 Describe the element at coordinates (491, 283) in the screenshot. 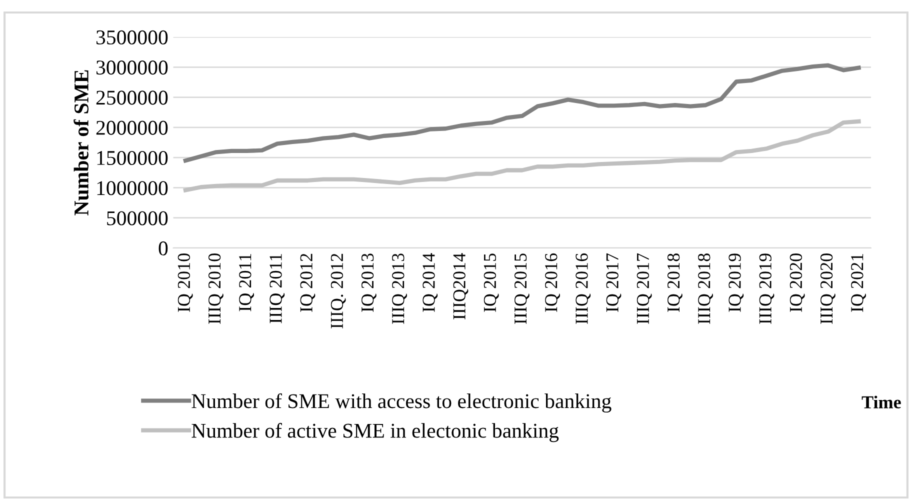

I see `x-tick-label: IQ 2015` at that location.